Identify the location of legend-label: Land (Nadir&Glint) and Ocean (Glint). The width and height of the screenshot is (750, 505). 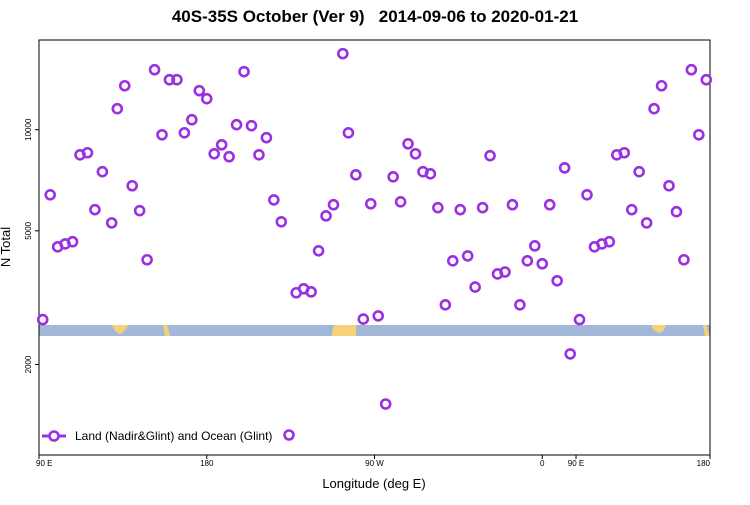
(173, 436).